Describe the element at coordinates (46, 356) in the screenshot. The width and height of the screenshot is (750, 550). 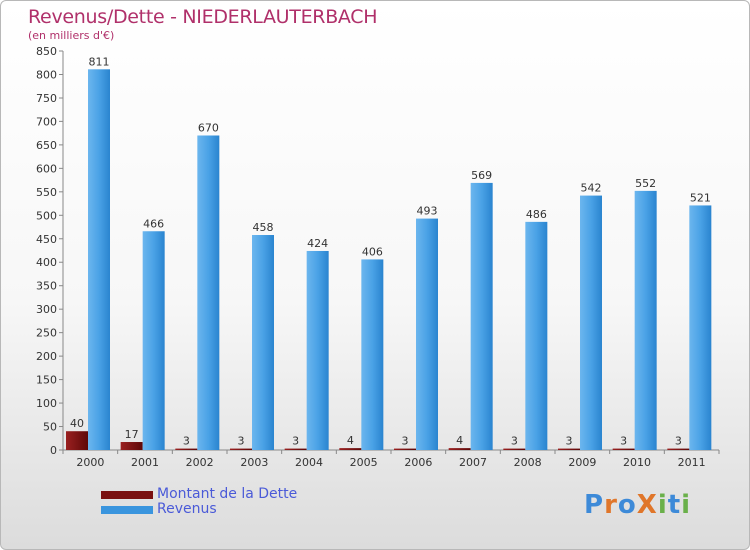
I see `y-tick-label: 200` at that location.